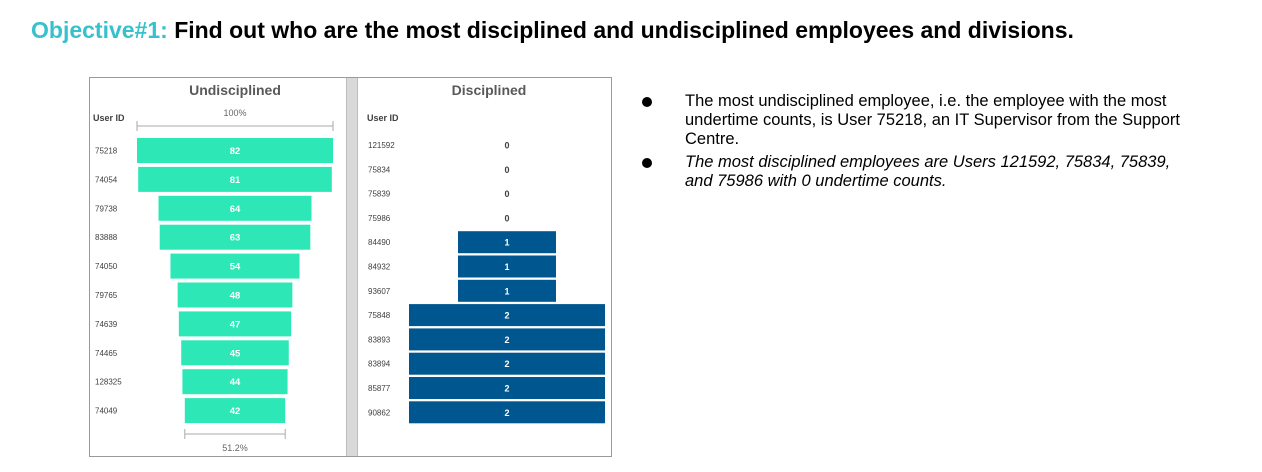  What do you see at coordinates (379, 412) in the screenshot?
I see `category-label: 90862` at bounding box center [379, 412].